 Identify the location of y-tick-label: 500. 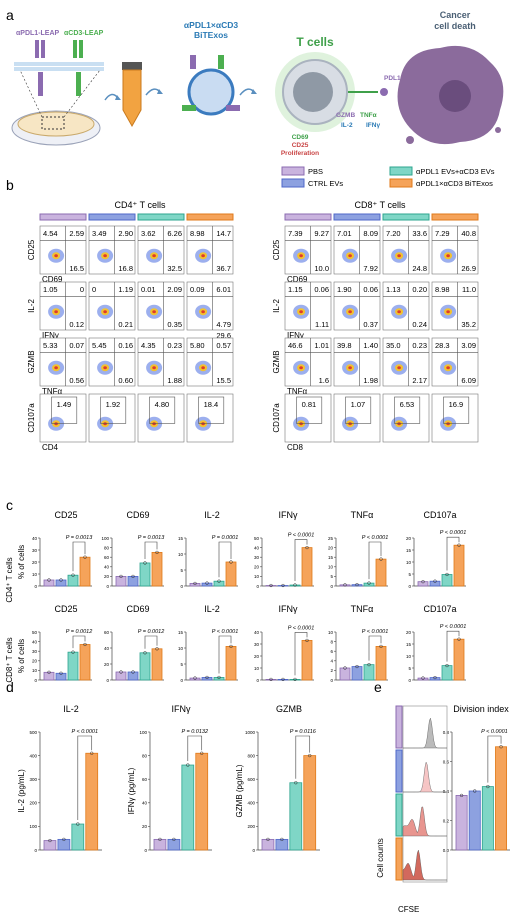
(33, 732).